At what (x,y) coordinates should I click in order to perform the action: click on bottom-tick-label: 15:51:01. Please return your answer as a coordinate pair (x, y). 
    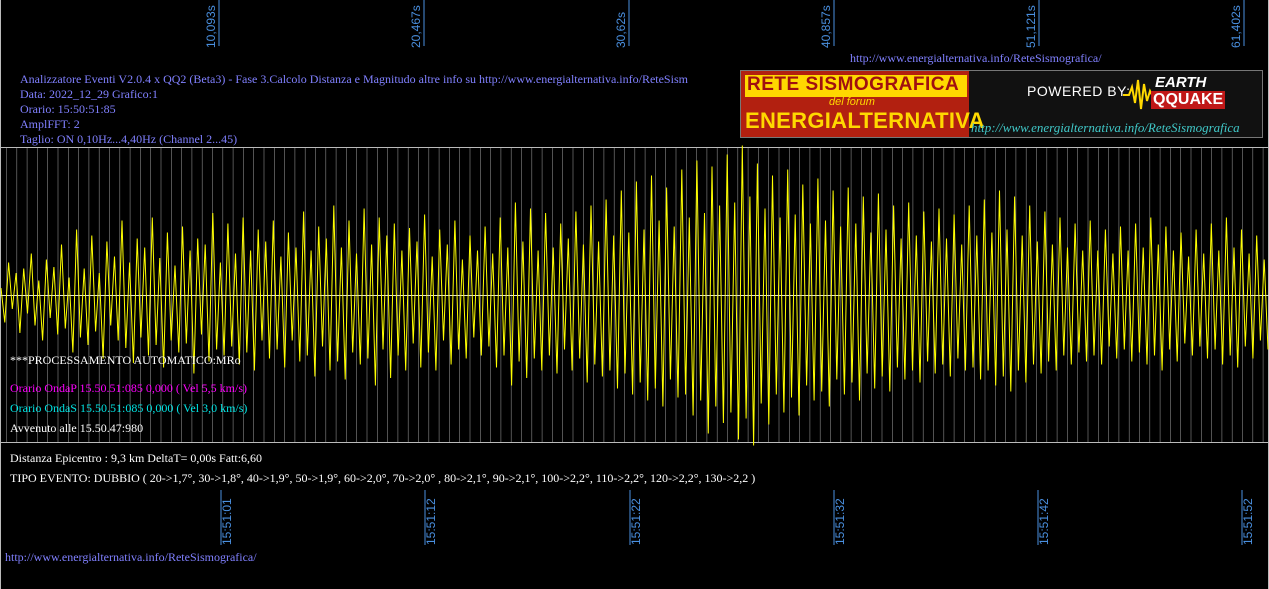
    Looking at the image, I should click on (227, 521).